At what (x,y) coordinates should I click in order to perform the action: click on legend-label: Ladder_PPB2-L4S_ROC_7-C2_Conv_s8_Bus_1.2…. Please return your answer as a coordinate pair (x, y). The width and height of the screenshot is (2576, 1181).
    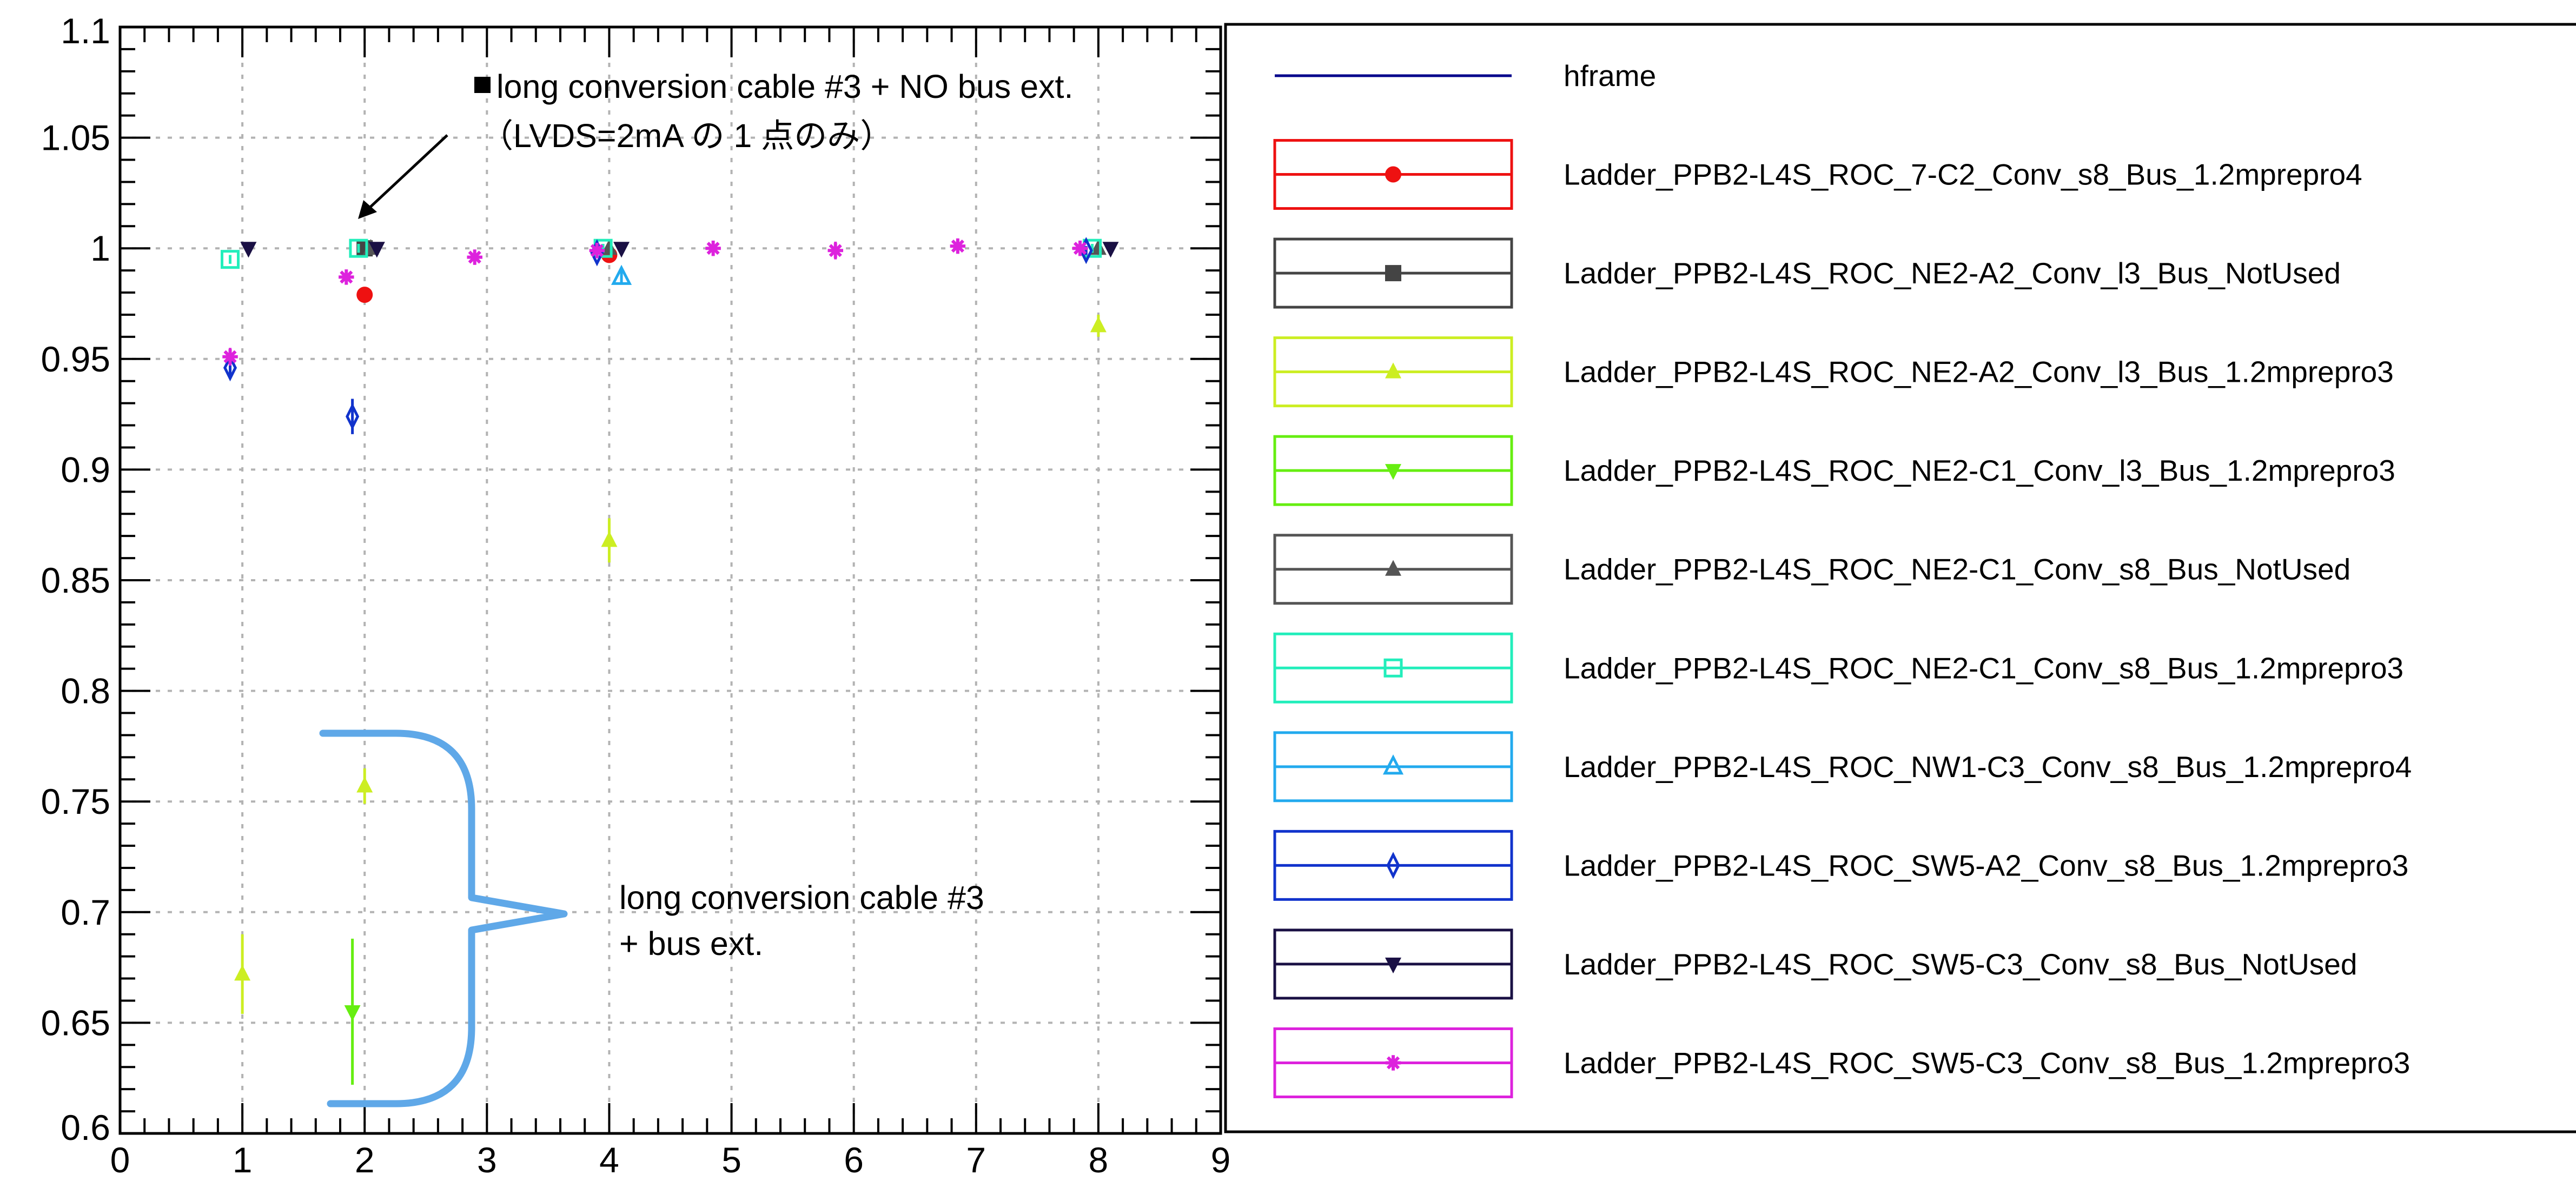
    Looking at the image, I should click on (1963, 174).